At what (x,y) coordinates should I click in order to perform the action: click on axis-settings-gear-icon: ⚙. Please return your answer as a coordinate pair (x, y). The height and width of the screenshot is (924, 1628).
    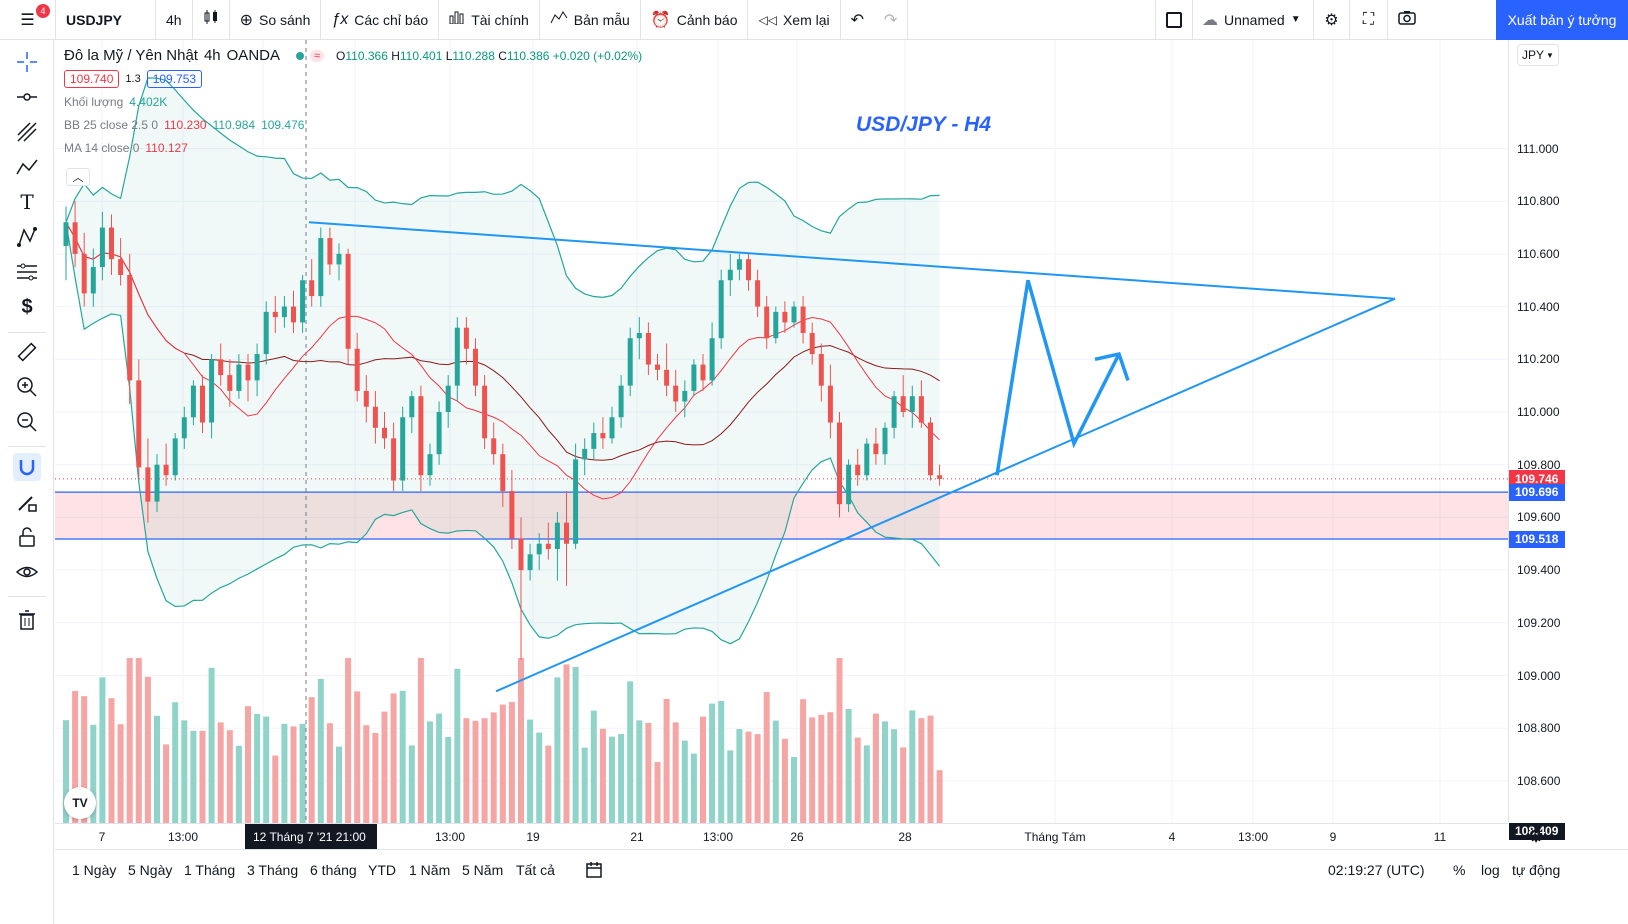
    Looking at the image, I should click on (1536, 836).